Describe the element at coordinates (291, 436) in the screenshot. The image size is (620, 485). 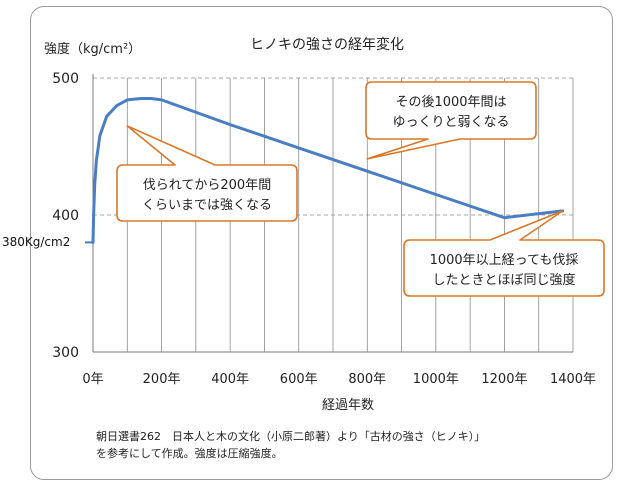
I see `source-note-line-1: 朝日選書262 日本人と木の文化（小原二郎著）より「古材の強さ（ヒノキ）」` at that location.